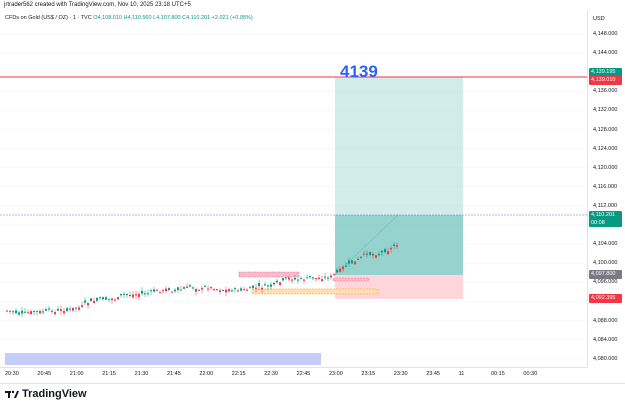  What do you see at coordinates (598, 223) in the screenshot?
I see `candle-countdown: 00:08` at bounding box center [598, 223].